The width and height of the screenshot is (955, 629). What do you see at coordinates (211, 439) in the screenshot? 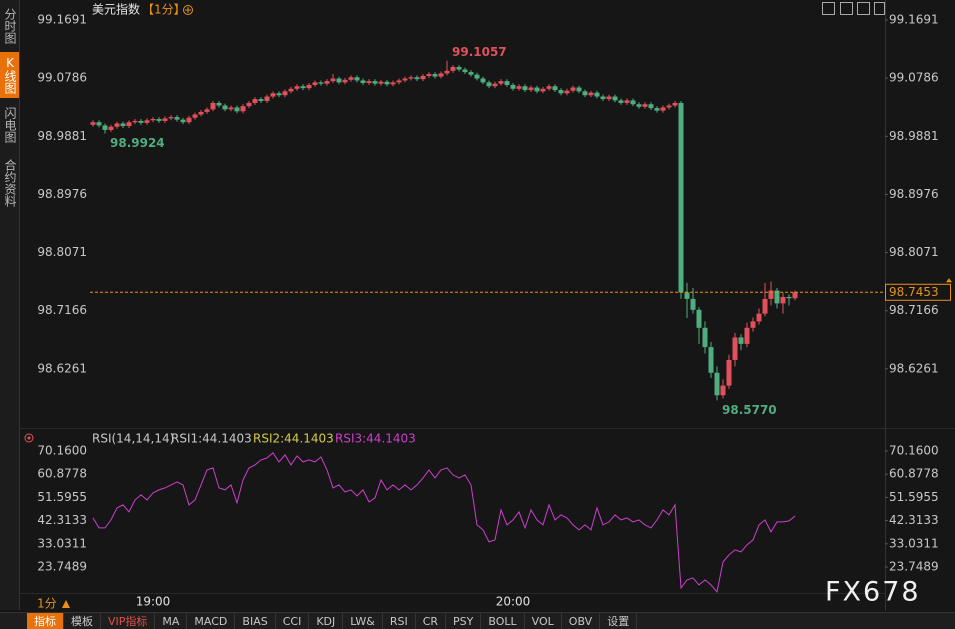
I see `legend-entry: RSI1:44.1403` at bounding box center [211, 439].